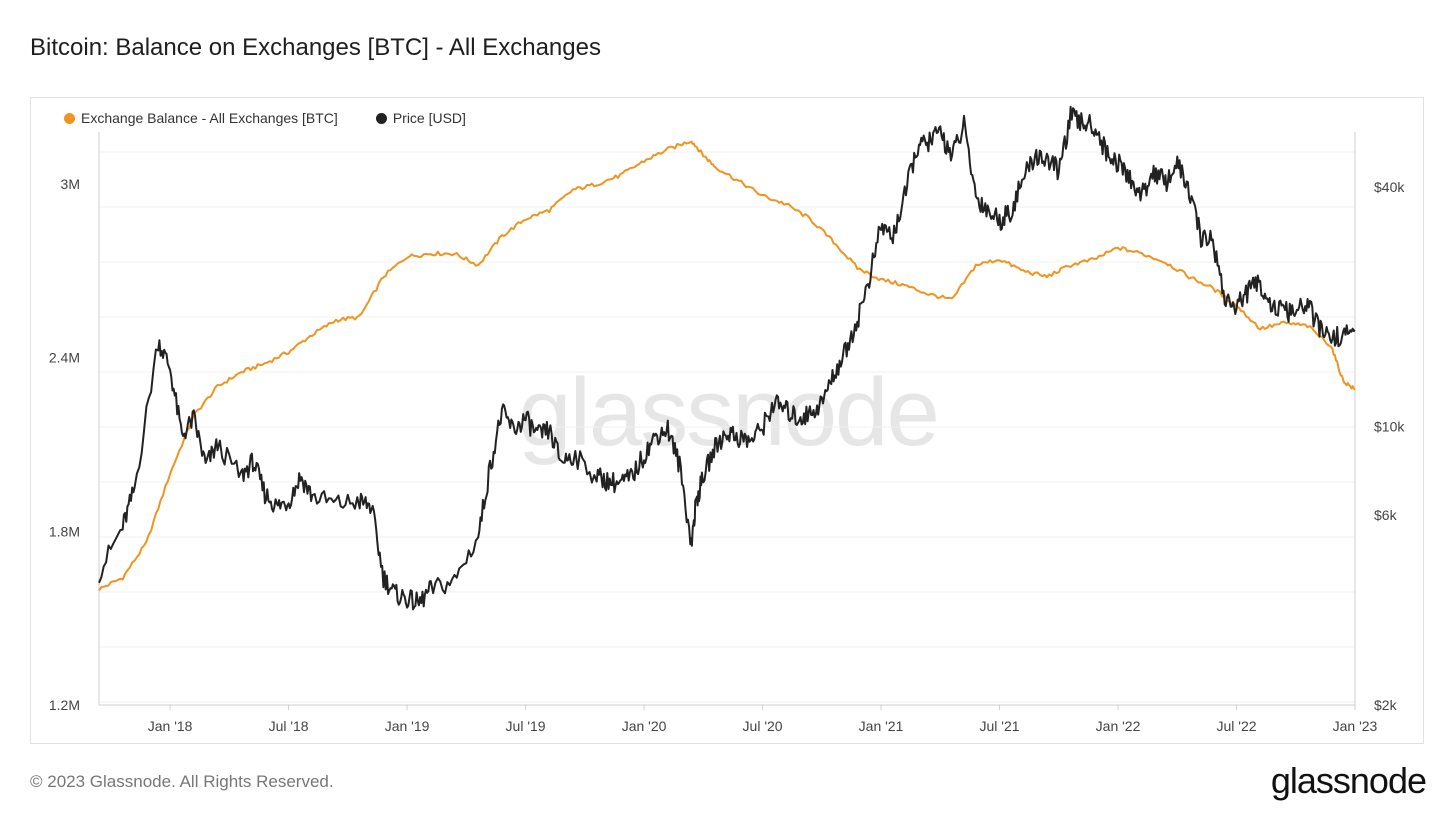 This screenshot has width=1456, height=819. Describe the element at coordinates (64, 705) in the screenshot. I see `left-tick-label: 1.2M` at that location.